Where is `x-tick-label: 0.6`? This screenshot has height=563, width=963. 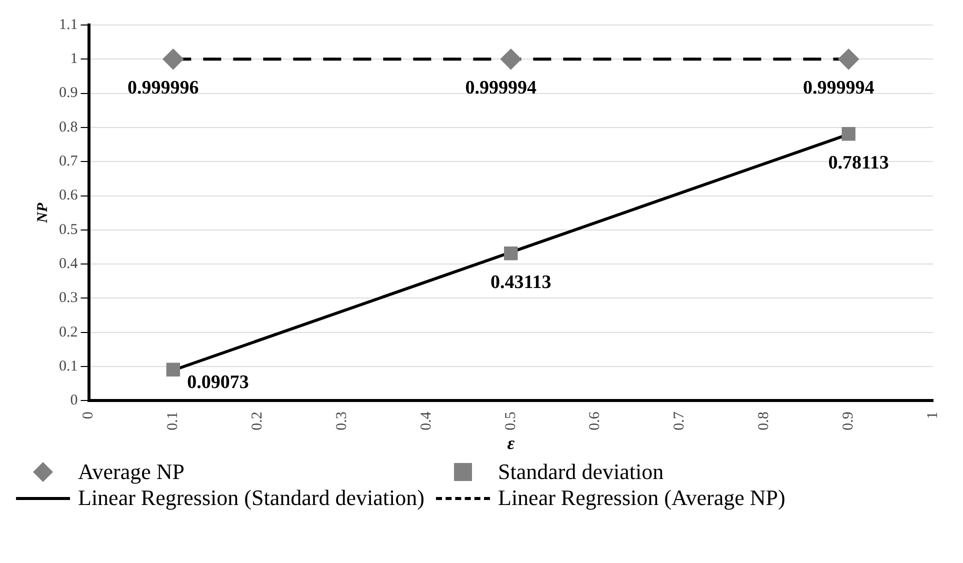
x-tick-label: 0.6 is located at coordinates (595, 420).